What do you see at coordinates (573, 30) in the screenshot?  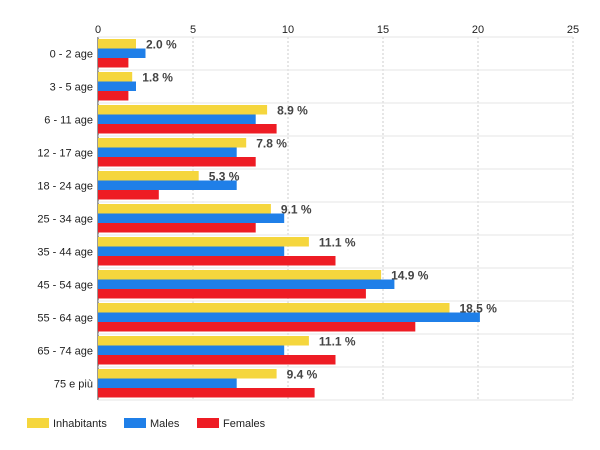 I see `x-tick-label: 25` at bounding box center [573, 30].